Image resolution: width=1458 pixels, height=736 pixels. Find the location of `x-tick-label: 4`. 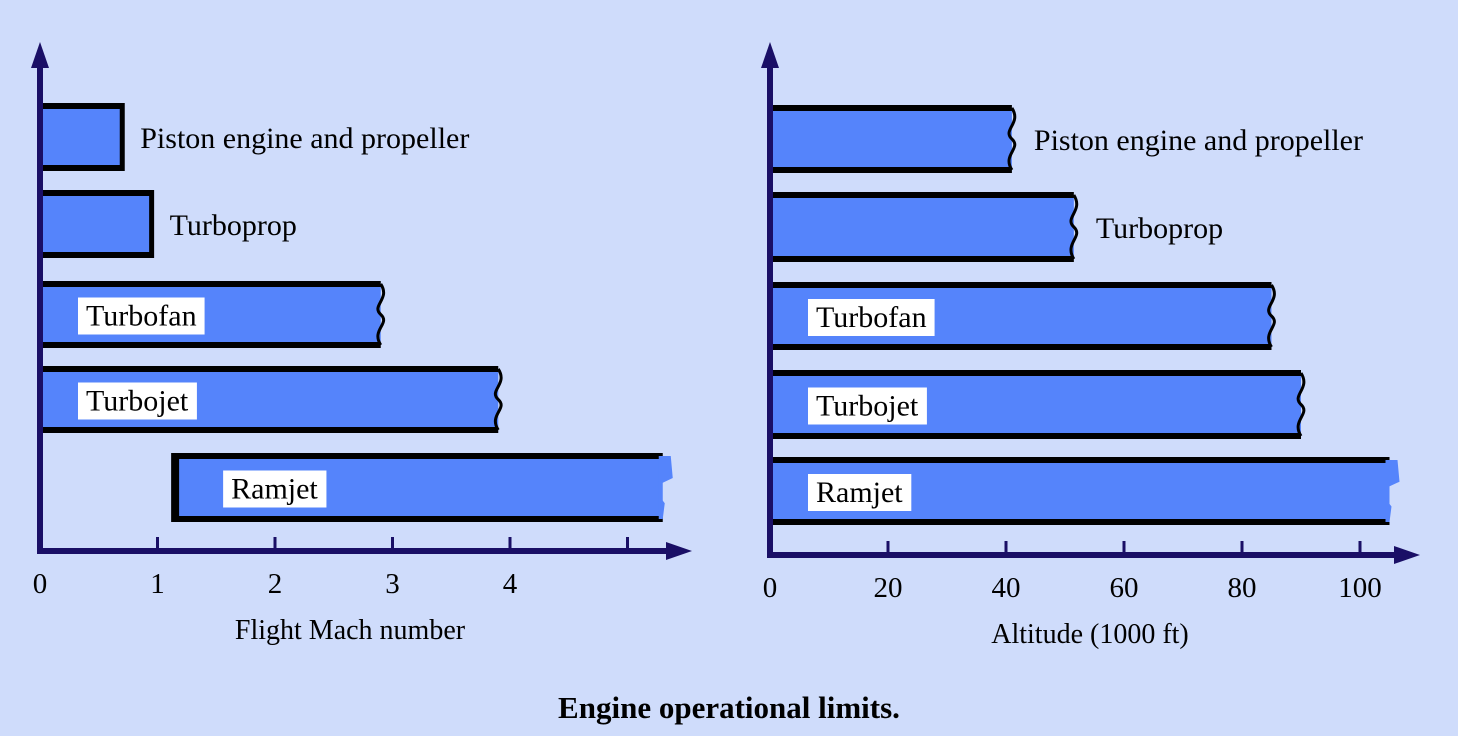

x-tick-label: 4 is located at coordinates (510, 584).